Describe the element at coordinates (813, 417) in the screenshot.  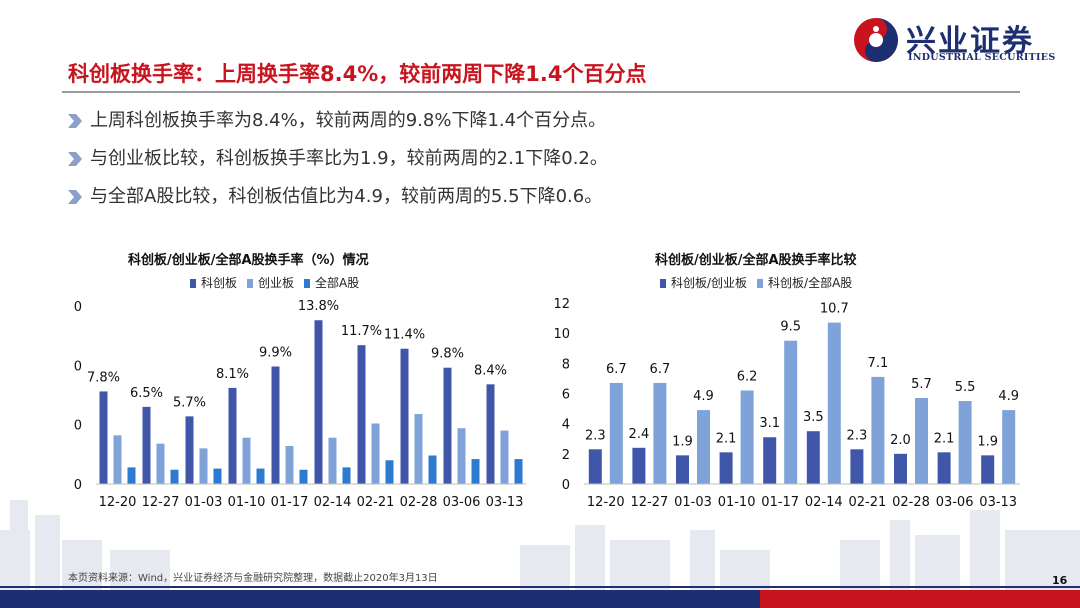
I see `chart2-data-label: 3.5` at that location.